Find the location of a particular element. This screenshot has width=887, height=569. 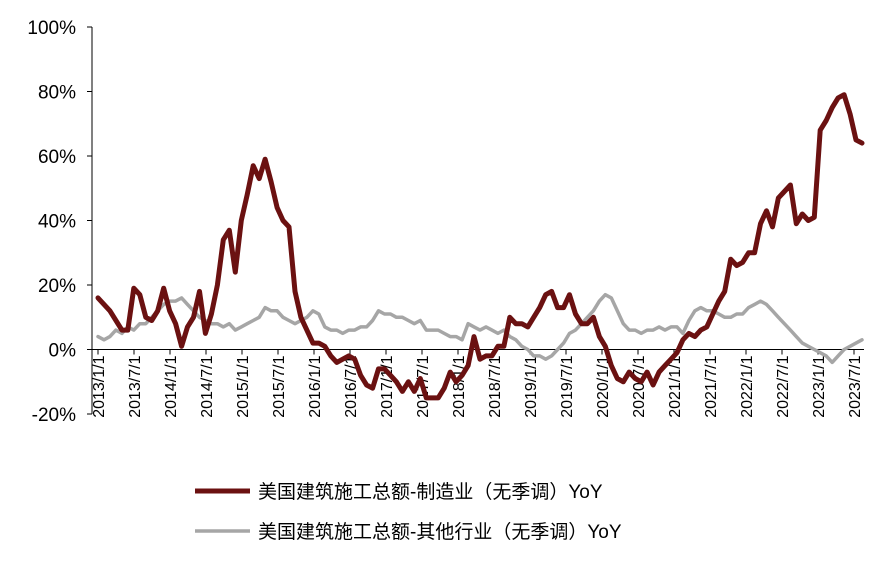

x-tick-label: 2023/1/1 is located at coordinates (819, 386).